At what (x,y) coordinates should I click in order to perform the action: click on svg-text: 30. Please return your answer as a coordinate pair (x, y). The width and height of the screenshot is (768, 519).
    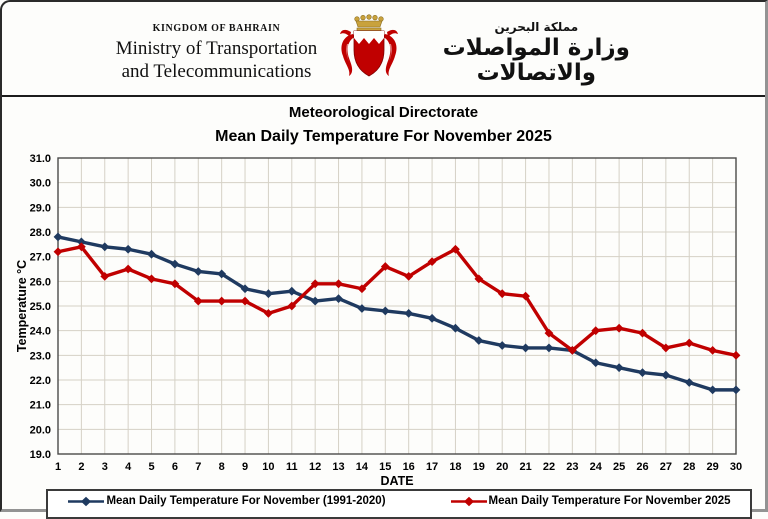
    Looking at the image, I should click on (736, 467).